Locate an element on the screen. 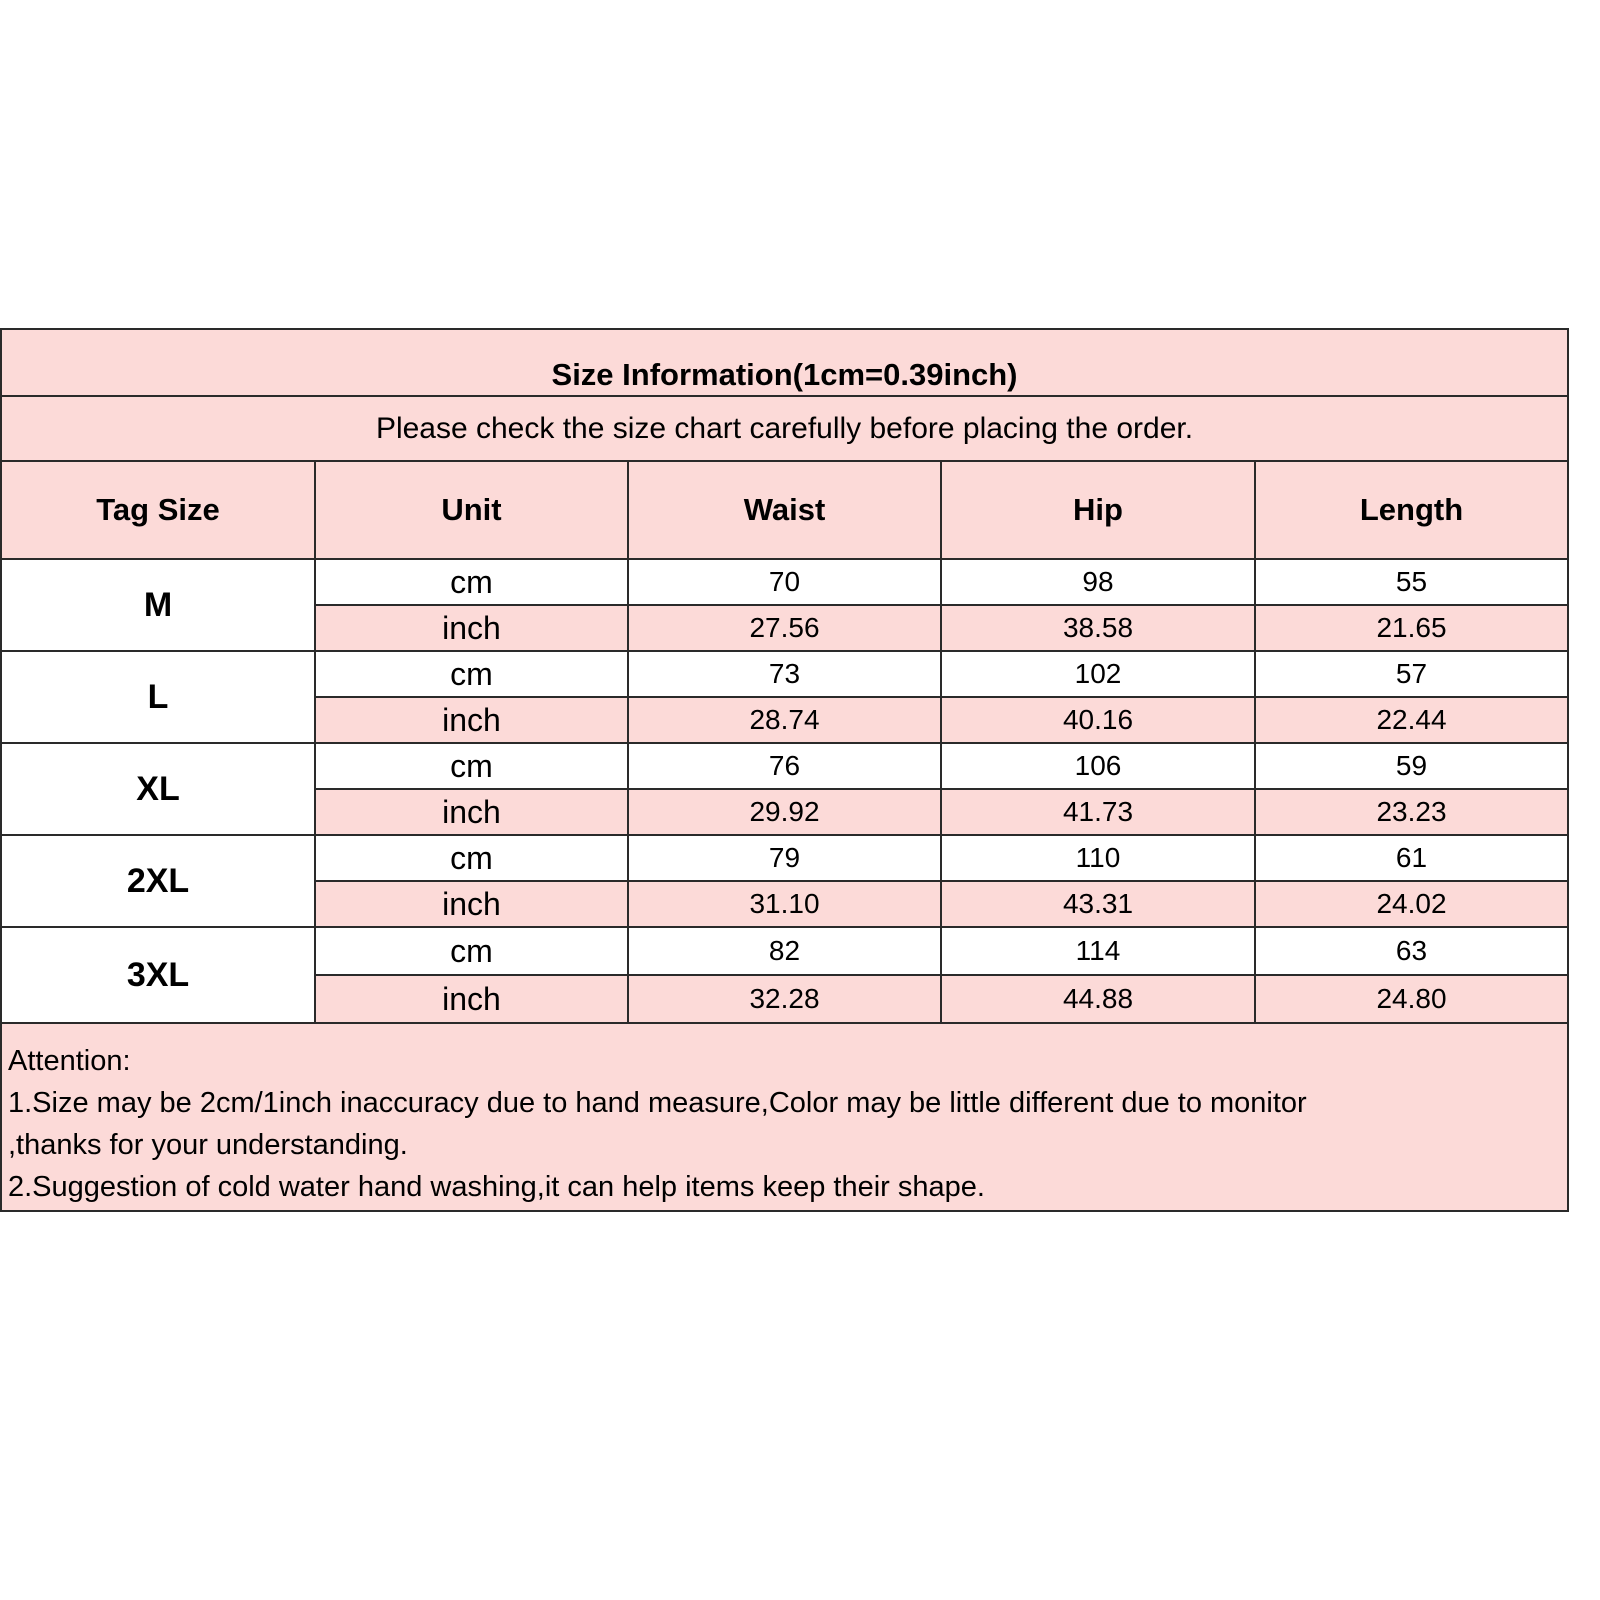  chart-title: Size Information(1cm=0.39inch) is located at coordinates (785, 362).